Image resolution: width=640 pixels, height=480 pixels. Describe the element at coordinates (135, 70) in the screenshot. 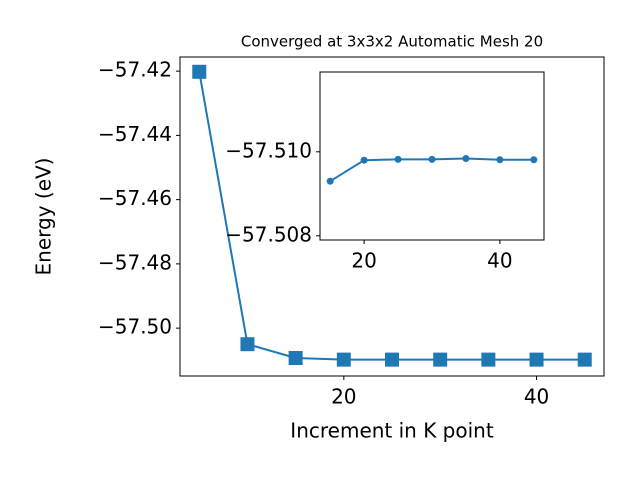

I see `y-tick-label: −57.42` at that location.